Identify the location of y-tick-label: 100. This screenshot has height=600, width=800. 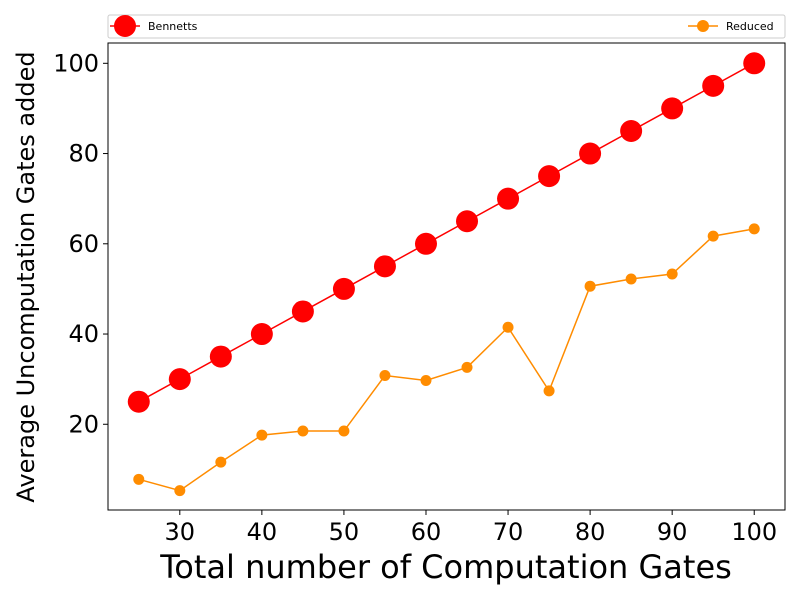
(76, 63).